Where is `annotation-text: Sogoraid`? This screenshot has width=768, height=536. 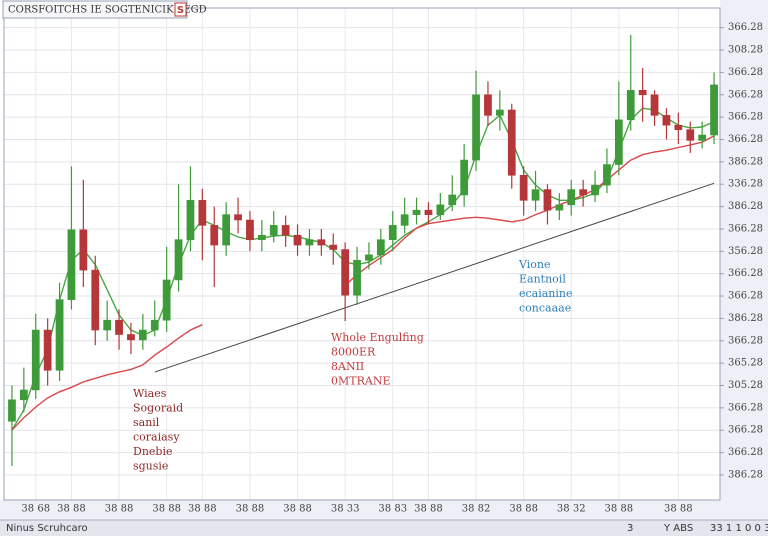
annotation-text: Sogoraid is located at coordinates (158, 408).